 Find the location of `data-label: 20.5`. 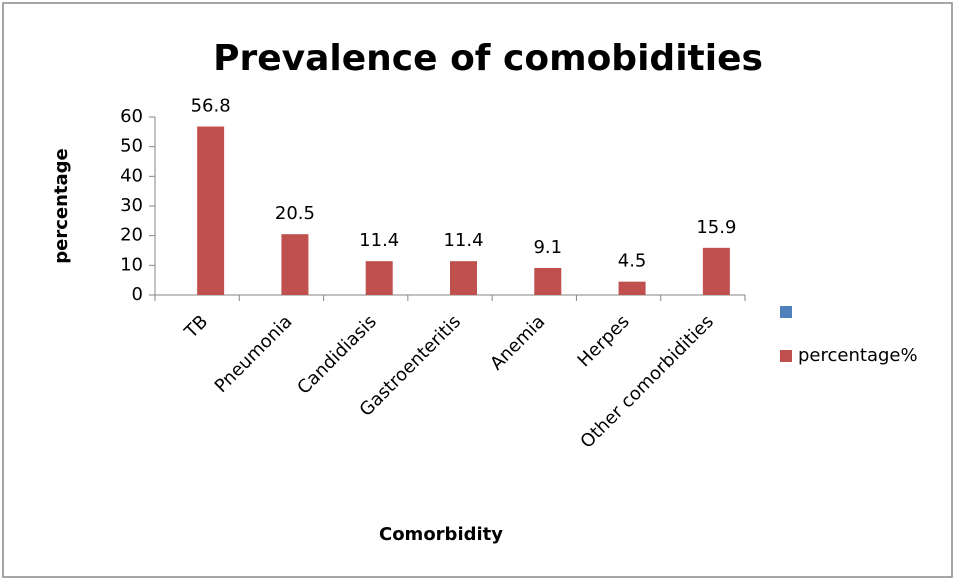

data-label: 20.5 is located at coordinates (295, 213).